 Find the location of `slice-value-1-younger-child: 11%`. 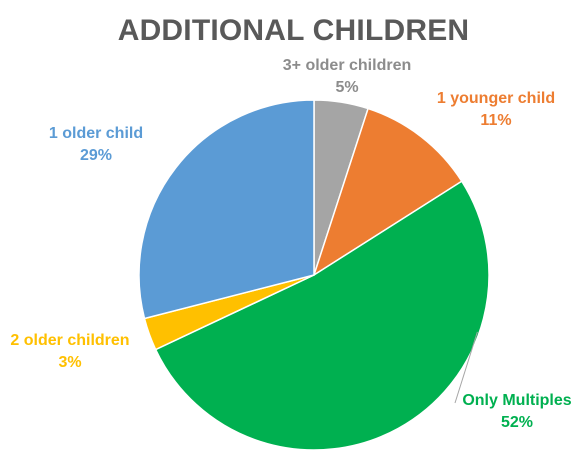

slice-value-1-younger-child: 11% is located at coordinates (495, 120).